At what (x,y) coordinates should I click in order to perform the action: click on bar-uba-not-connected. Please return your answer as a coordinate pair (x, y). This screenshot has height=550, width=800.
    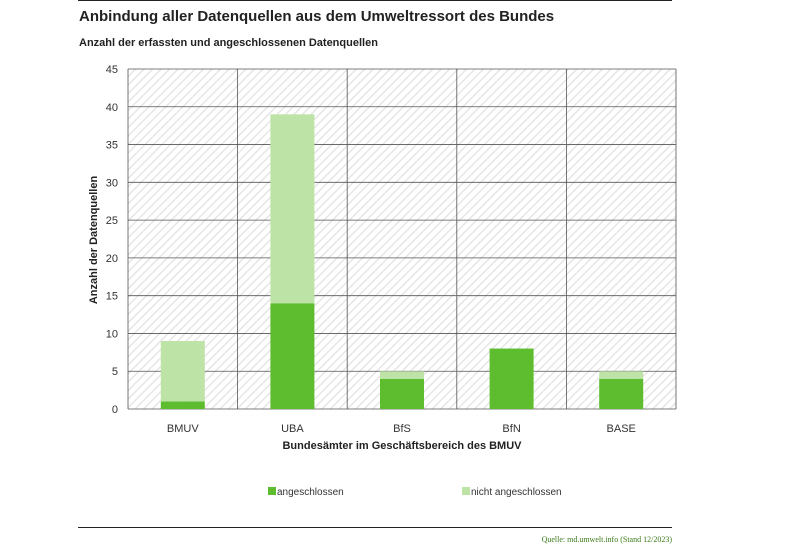
    Looking at the image, I should click on (292, 209).